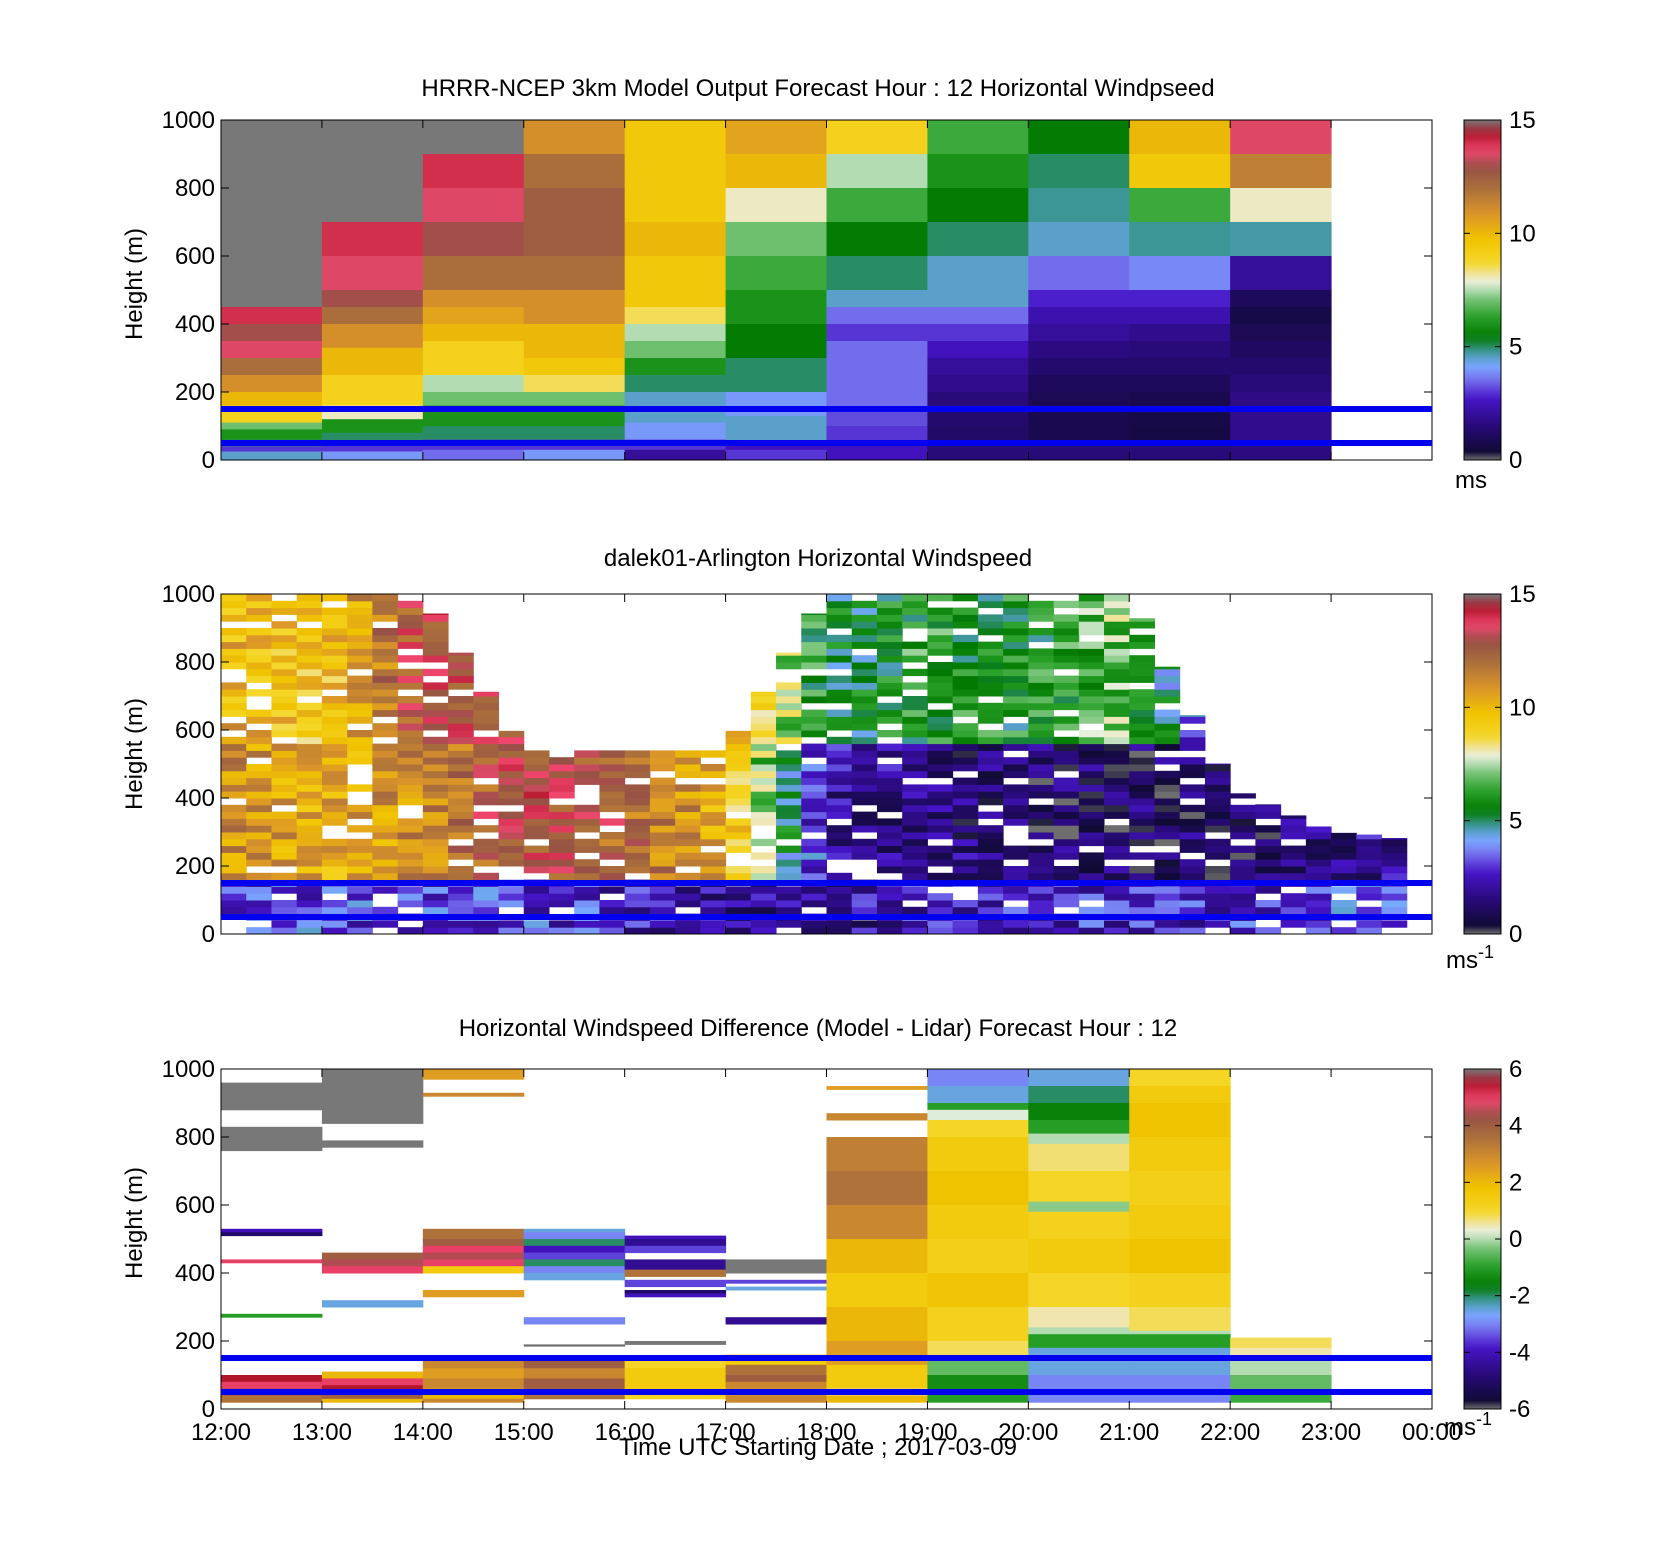 The height and width of the screenshot is (1561, 1680). Describe the element at coordinates (1522, 233) in the screenshot. I see `colorbar-tick-label: 10` at that location.